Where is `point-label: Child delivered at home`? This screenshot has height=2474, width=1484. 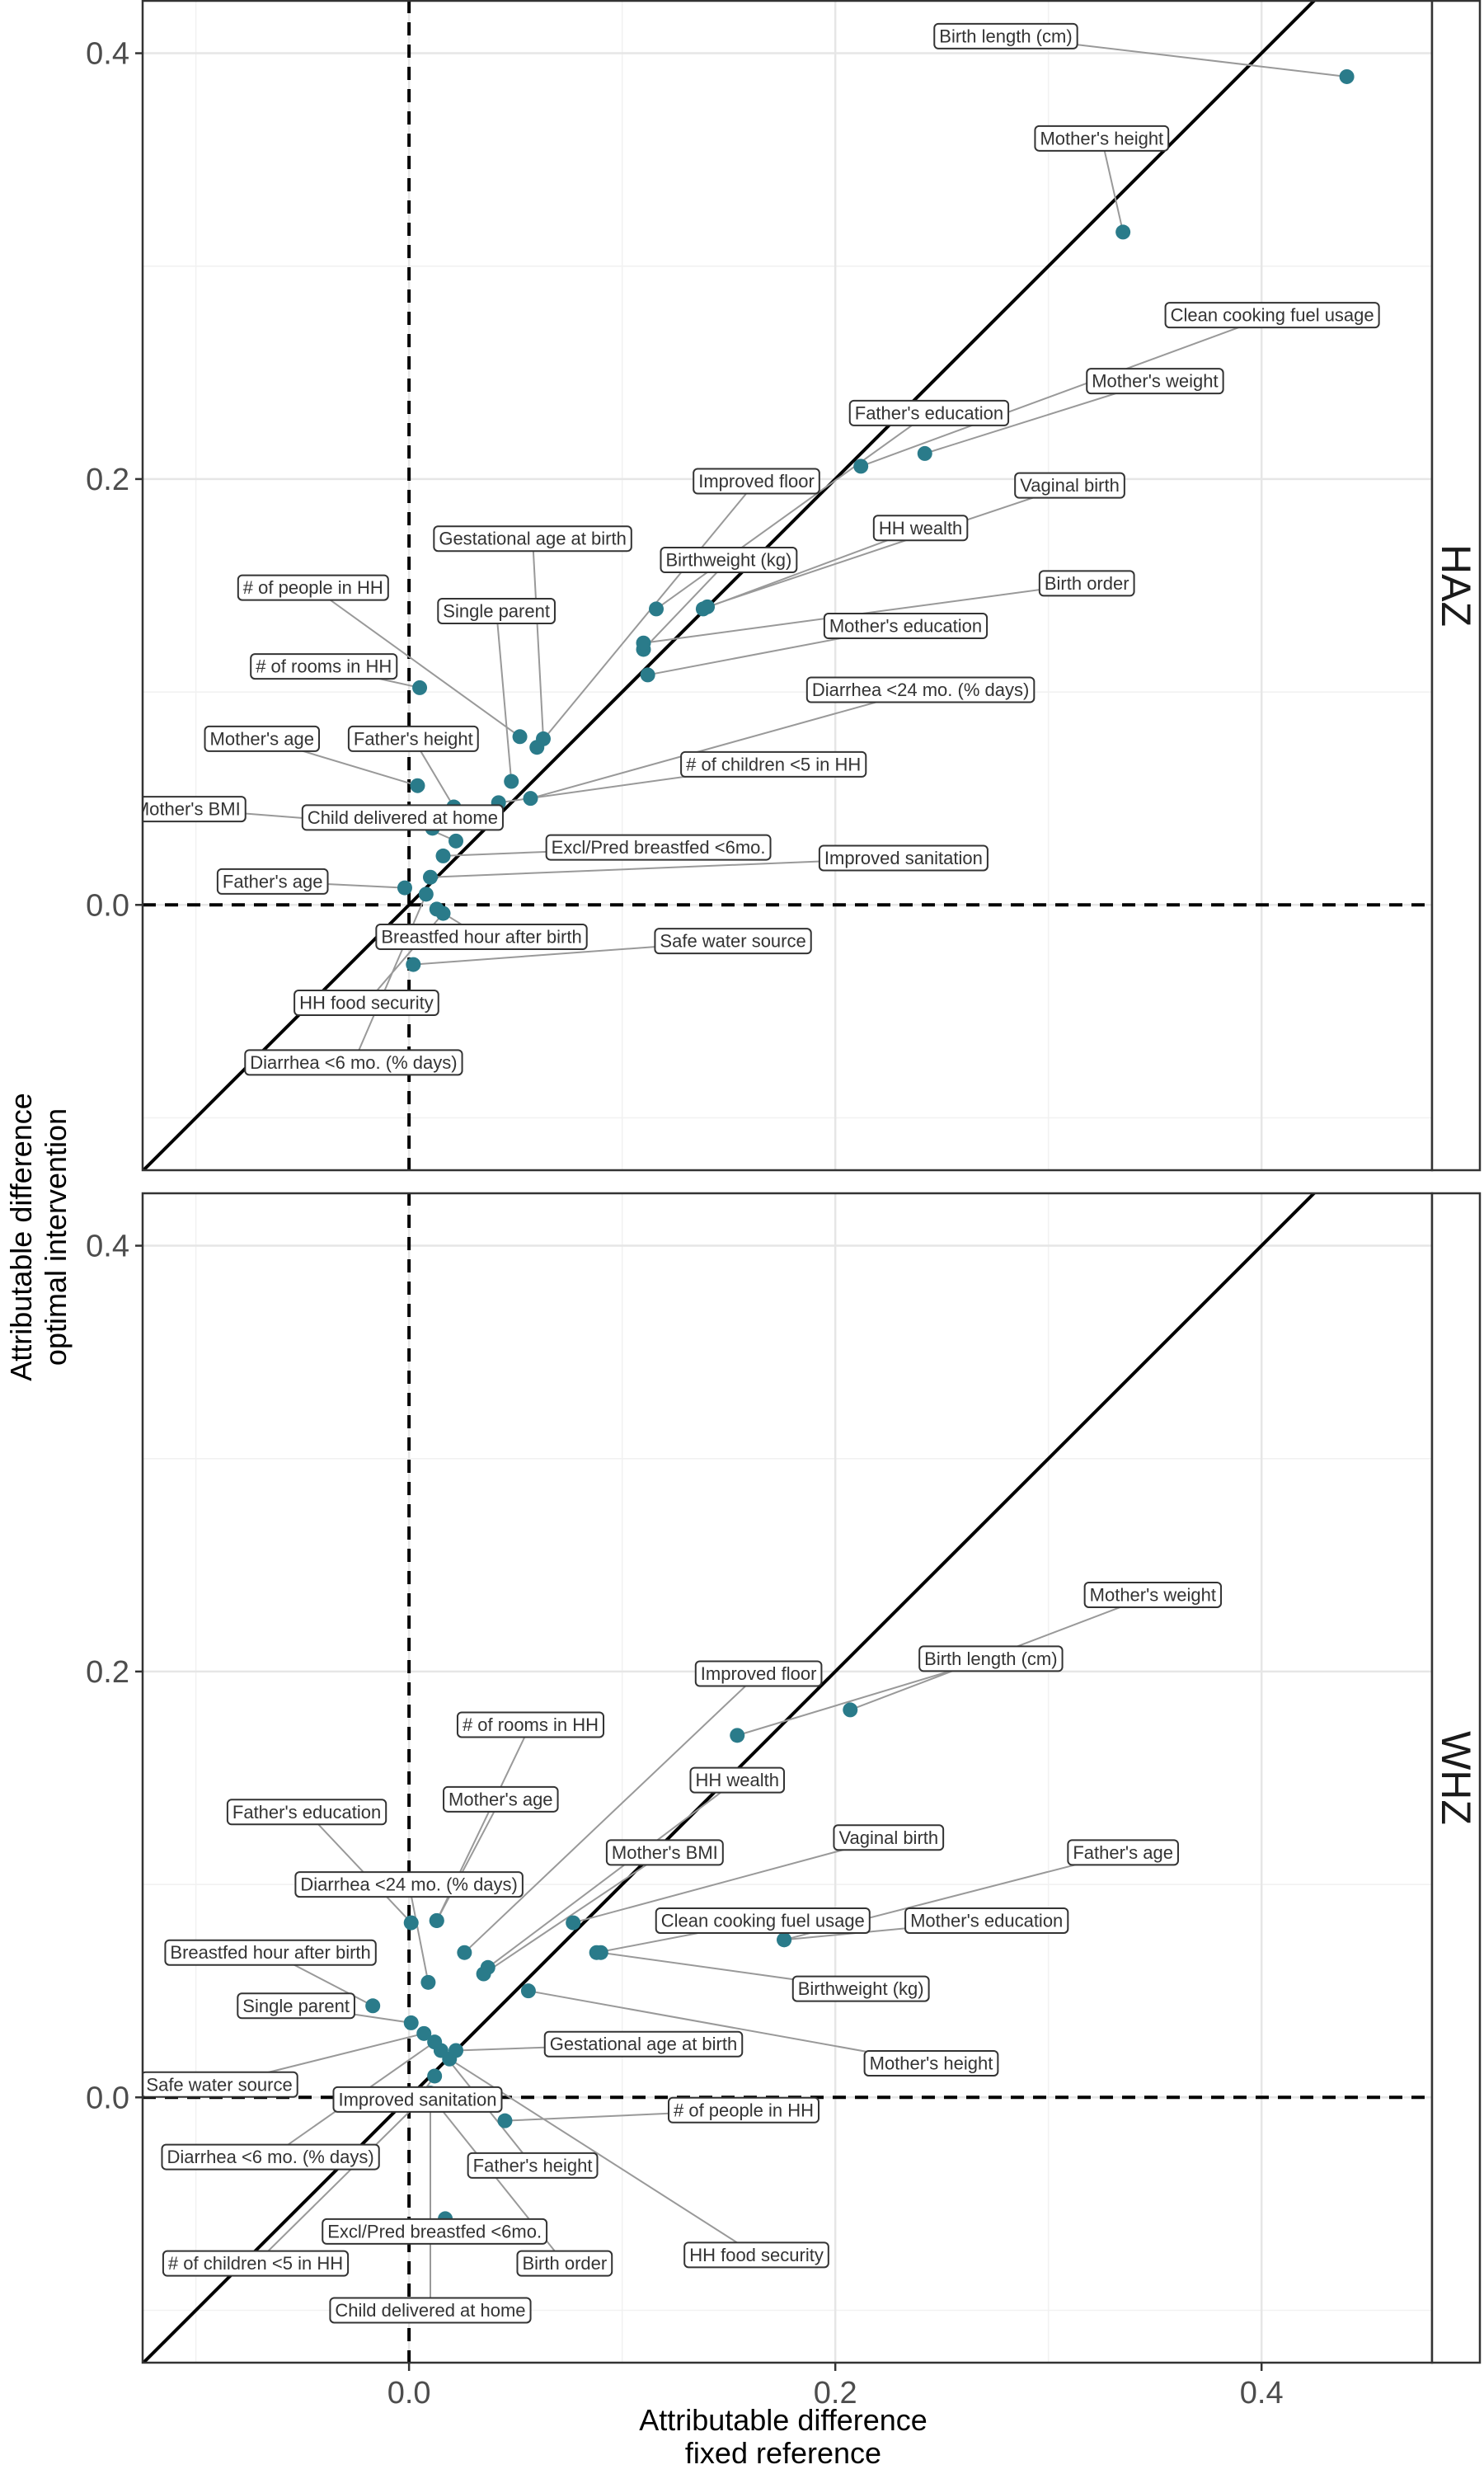 point-label: Child delivered at home is located at coordinates (402, 817).